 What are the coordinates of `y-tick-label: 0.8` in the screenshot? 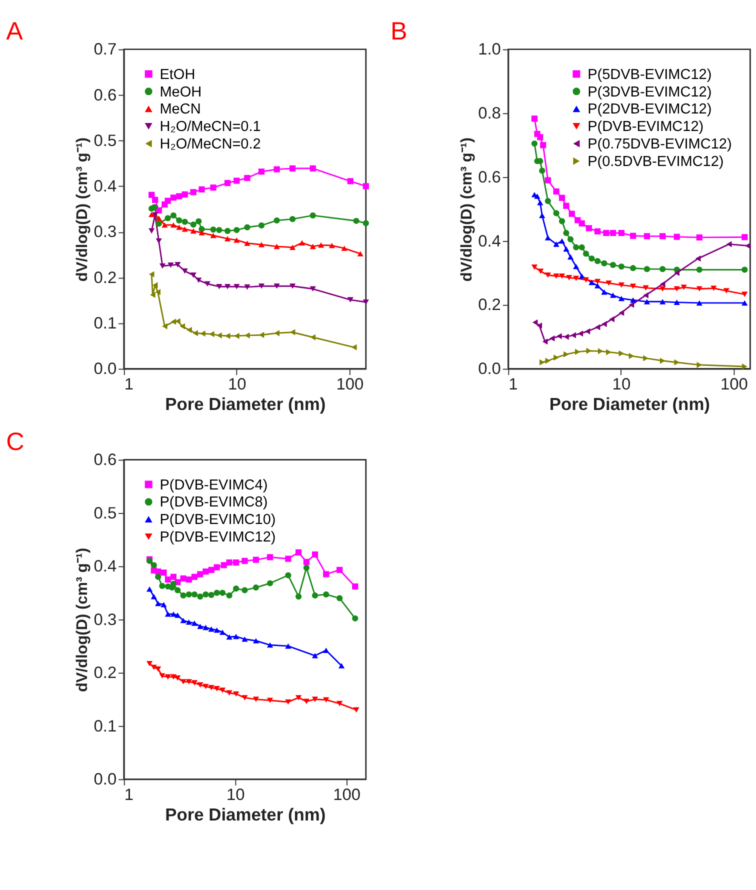 It's located at (489, 113).